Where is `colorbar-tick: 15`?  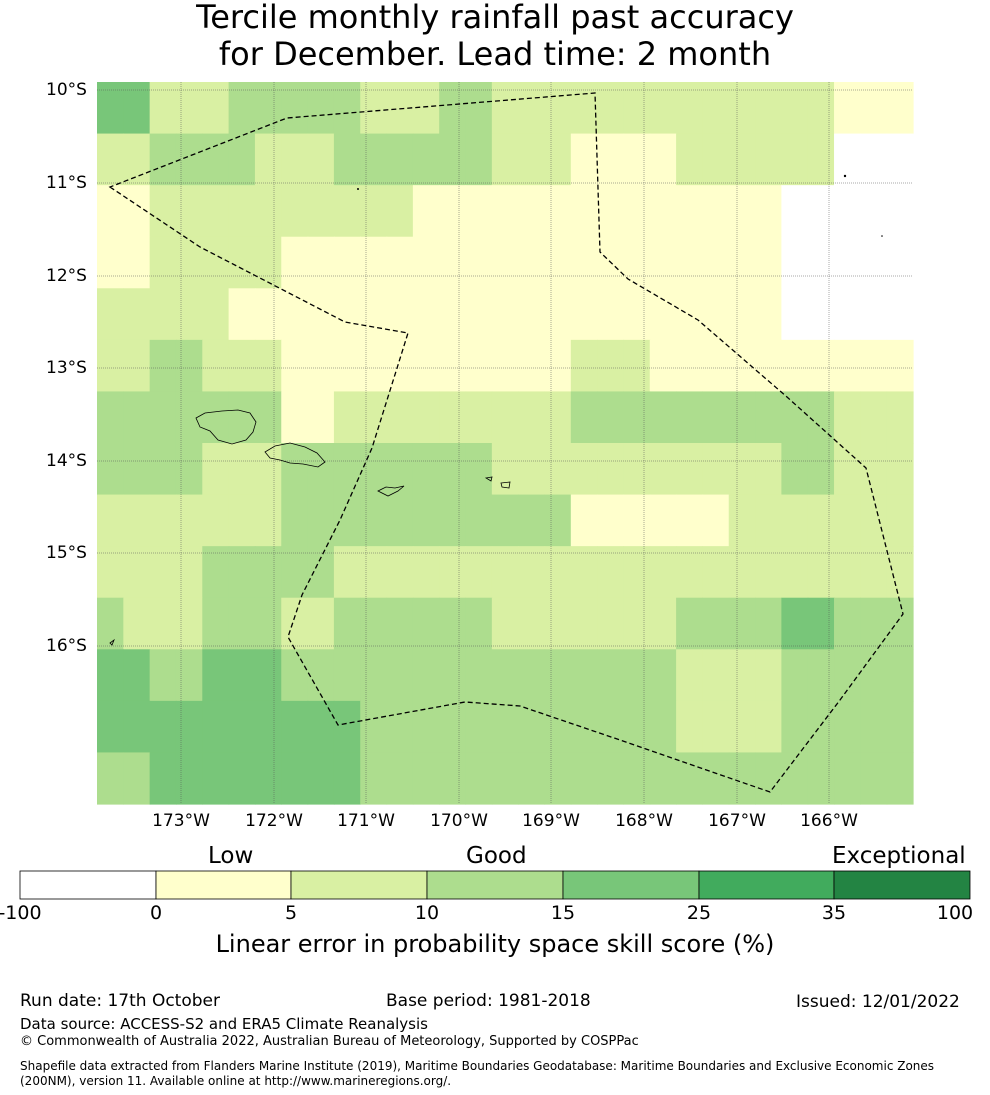 colorbar-tick: 15 is located at coordinates (563, 913).